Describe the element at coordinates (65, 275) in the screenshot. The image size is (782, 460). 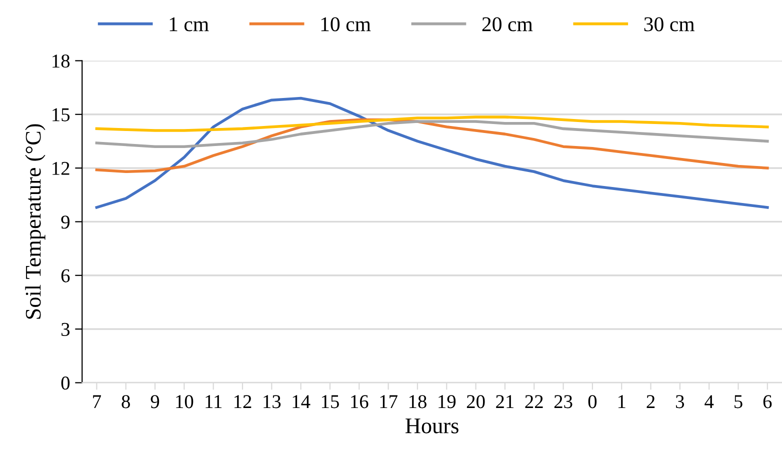
I see `y-tick-label: 6` at that location.